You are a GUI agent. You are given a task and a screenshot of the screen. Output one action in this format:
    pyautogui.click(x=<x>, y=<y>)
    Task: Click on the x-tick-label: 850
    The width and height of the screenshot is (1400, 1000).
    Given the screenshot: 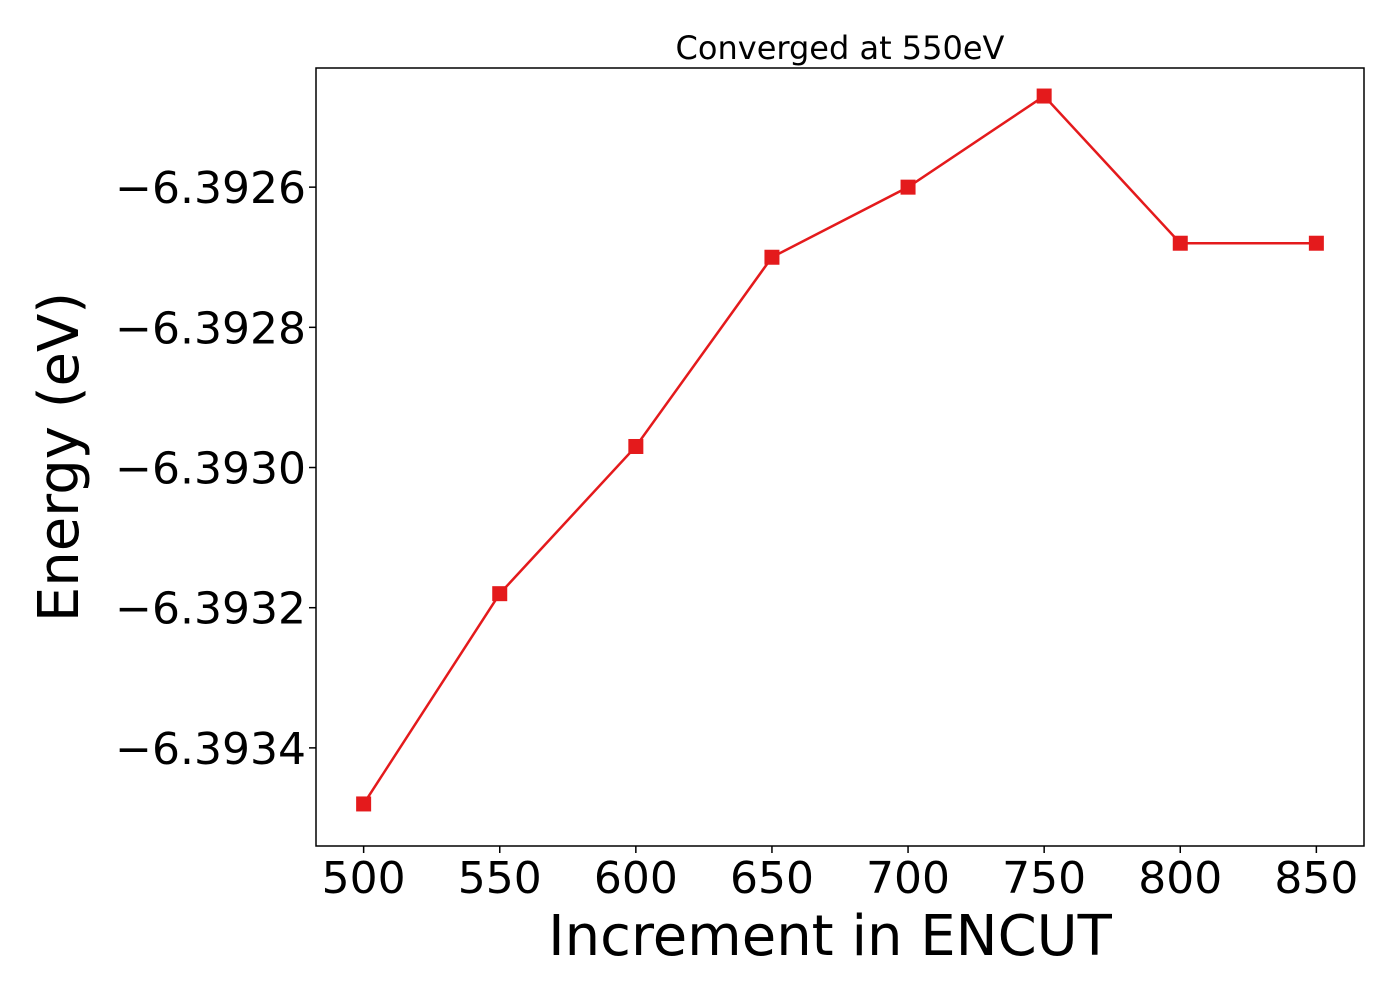 What is the action you would take?
    pyautogui.click(x=1316, y=878)
    